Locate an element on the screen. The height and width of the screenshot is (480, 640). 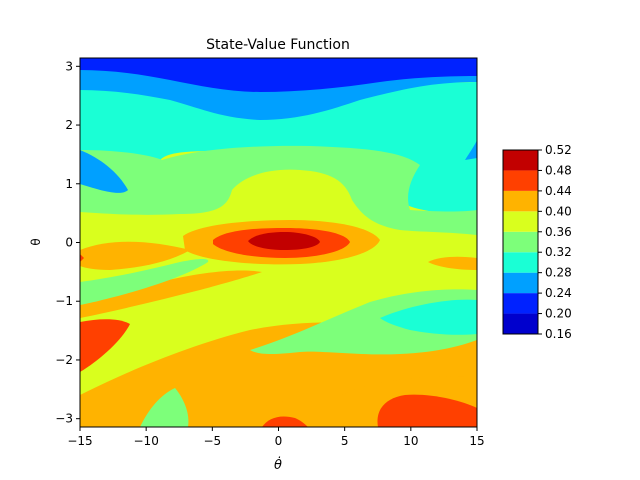
contour-band-032-036-bottom is located at coordinates (164, 407).